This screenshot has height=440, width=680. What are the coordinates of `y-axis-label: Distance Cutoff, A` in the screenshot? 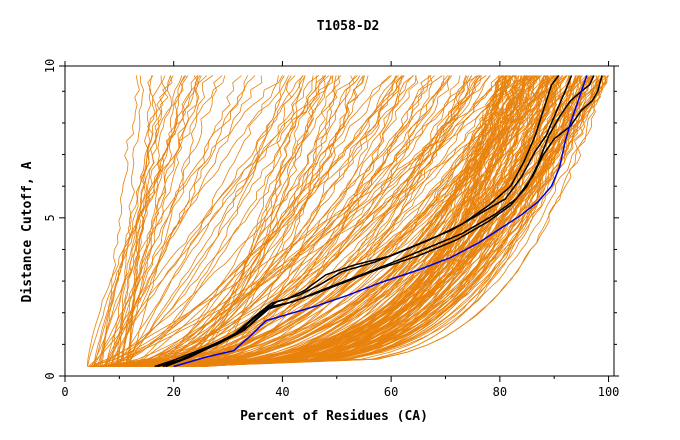 It's located at (27, 231).